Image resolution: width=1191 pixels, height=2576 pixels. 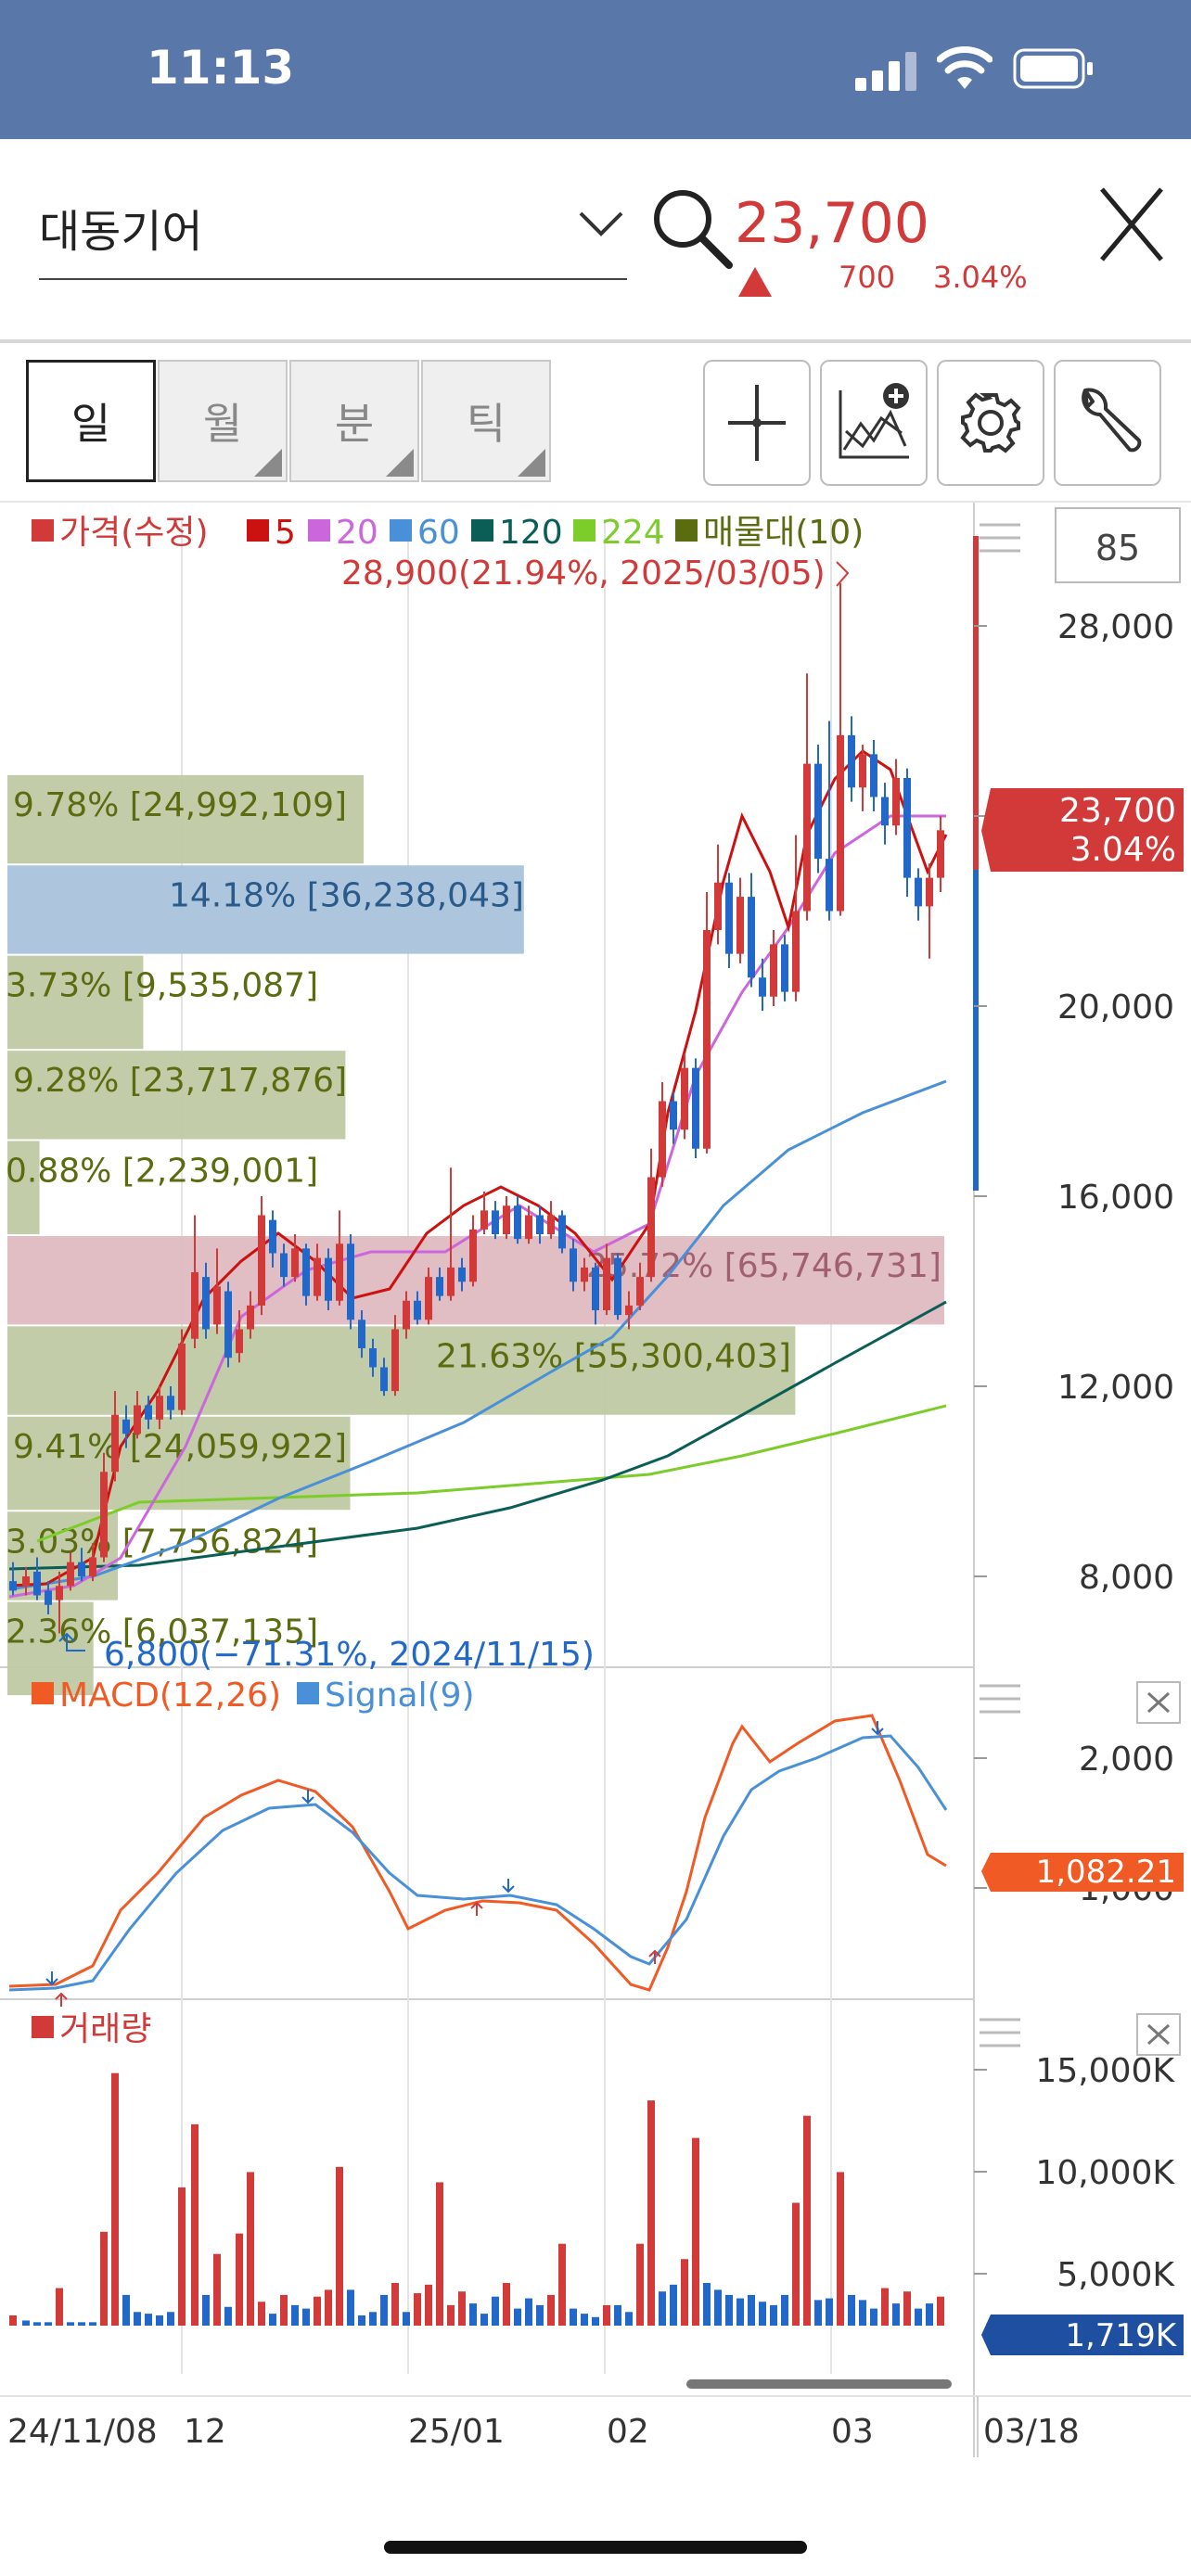 What do you see at coordinates (105, 2029) in the screenshot?
I see `legend-label: 거래량` at bounding box center [105, 2029].